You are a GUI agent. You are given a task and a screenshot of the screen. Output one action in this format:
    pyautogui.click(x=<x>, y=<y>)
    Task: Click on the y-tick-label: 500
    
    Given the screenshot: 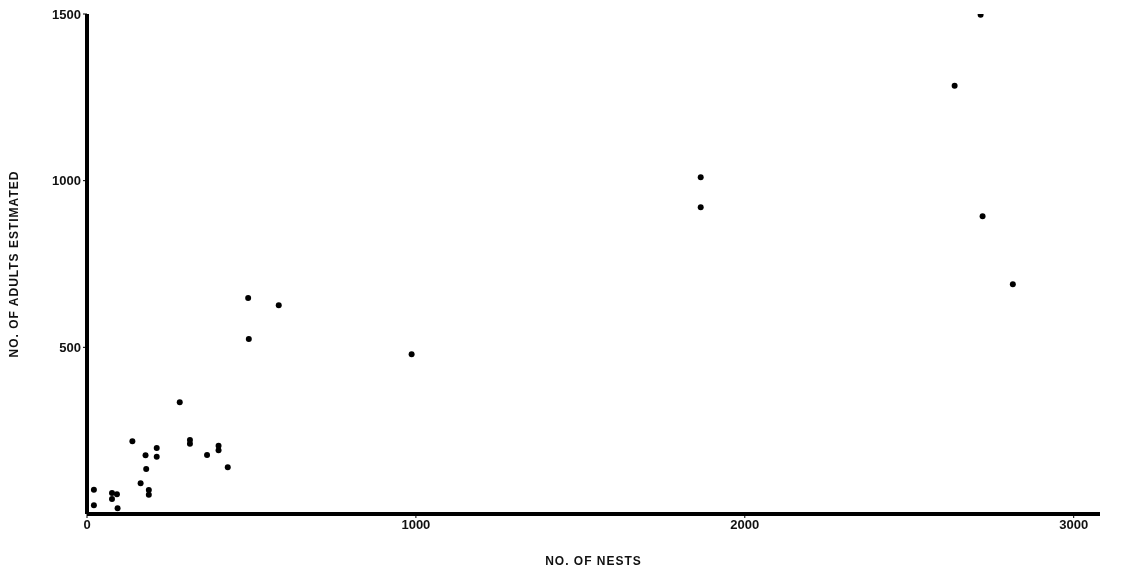 What is the action you would take?
    pyautogui.click(x=70, y=347)
    